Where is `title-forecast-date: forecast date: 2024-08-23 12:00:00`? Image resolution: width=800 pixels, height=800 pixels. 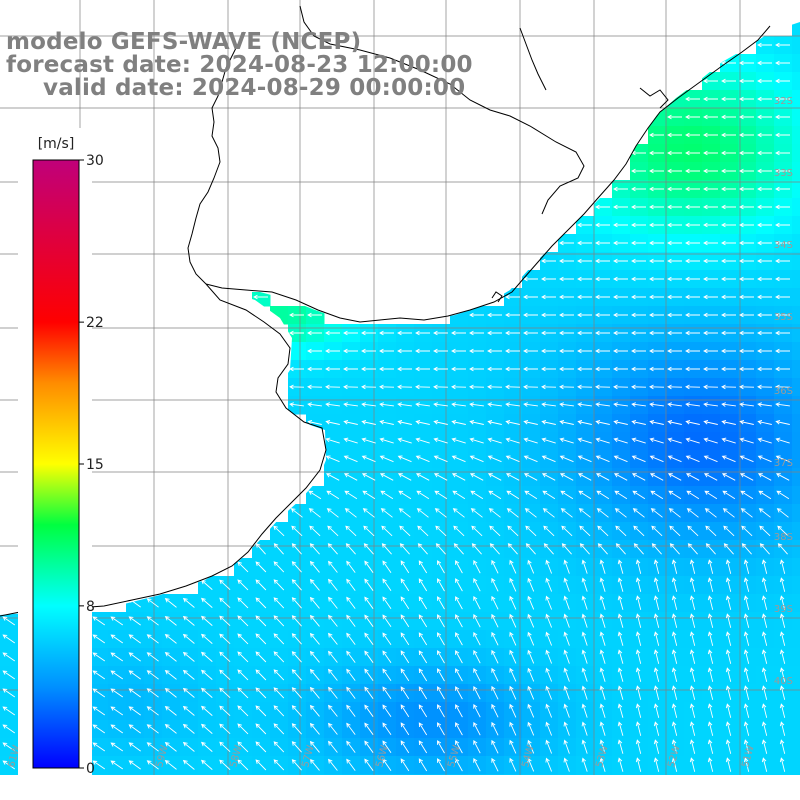
title-forecast-date: forecast date: 2024-08-23 12:00:00 is located at coordinates (239, 65).